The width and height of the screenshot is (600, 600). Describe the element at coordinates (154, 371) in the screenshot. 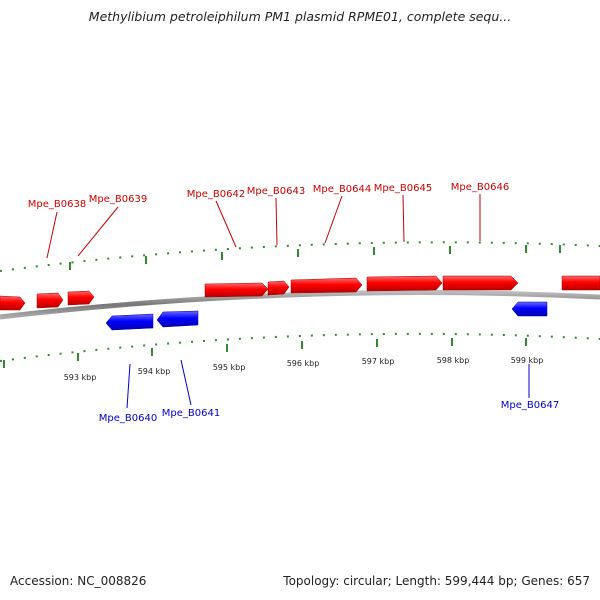

I see `tick-label: 594 kbp` at that location.